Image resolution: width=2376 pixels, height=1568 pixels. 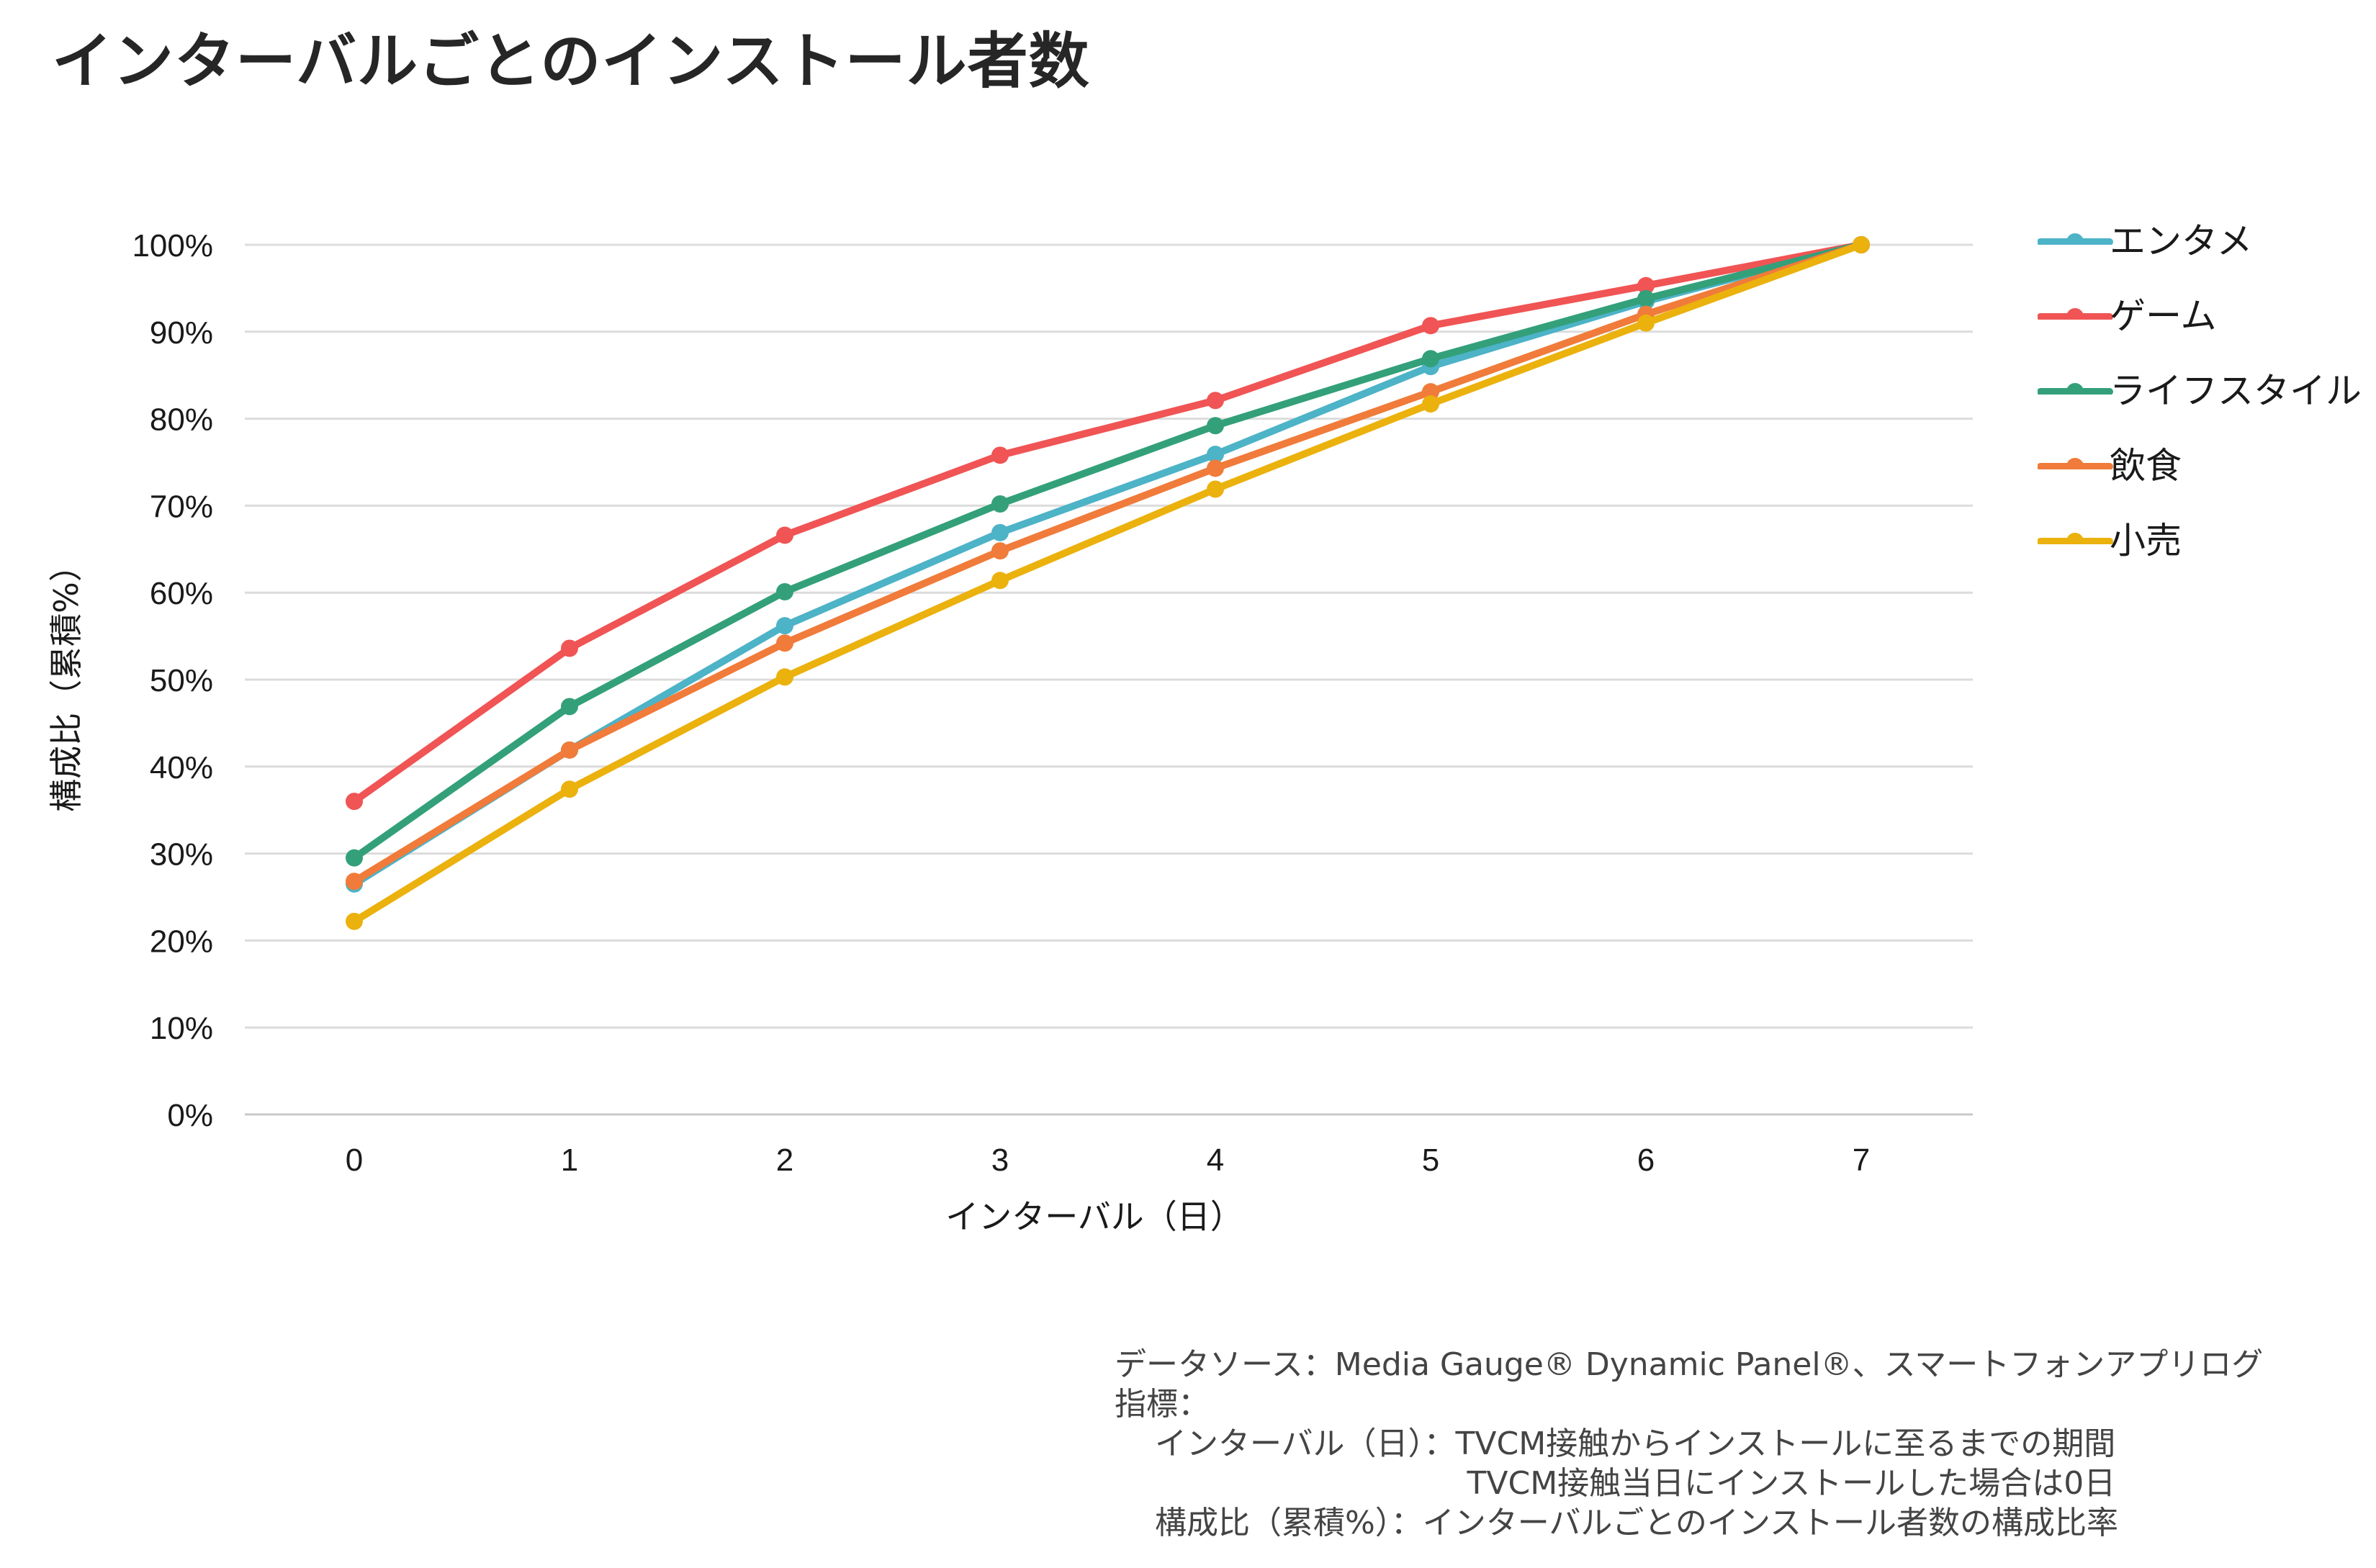 I want to click on x-tick-label: 6, so click(x=1646, y=1160).